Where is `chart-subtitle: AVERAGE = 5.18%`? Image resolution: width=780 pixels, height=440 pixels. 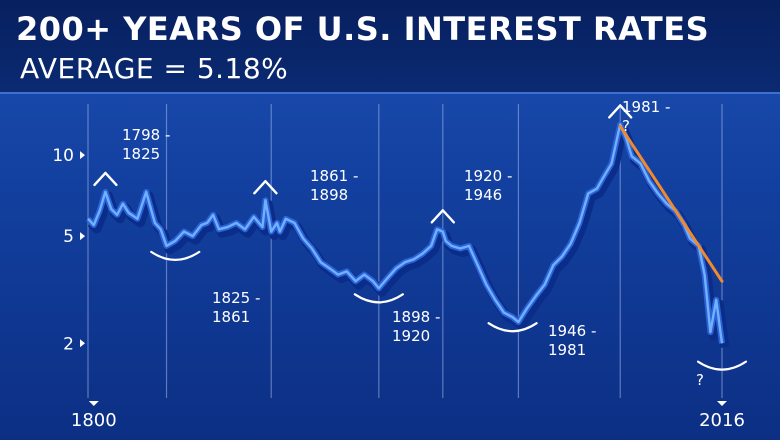 chart-subtitle: AVERAGE = 5.18% is located at coordinates (154, 68).